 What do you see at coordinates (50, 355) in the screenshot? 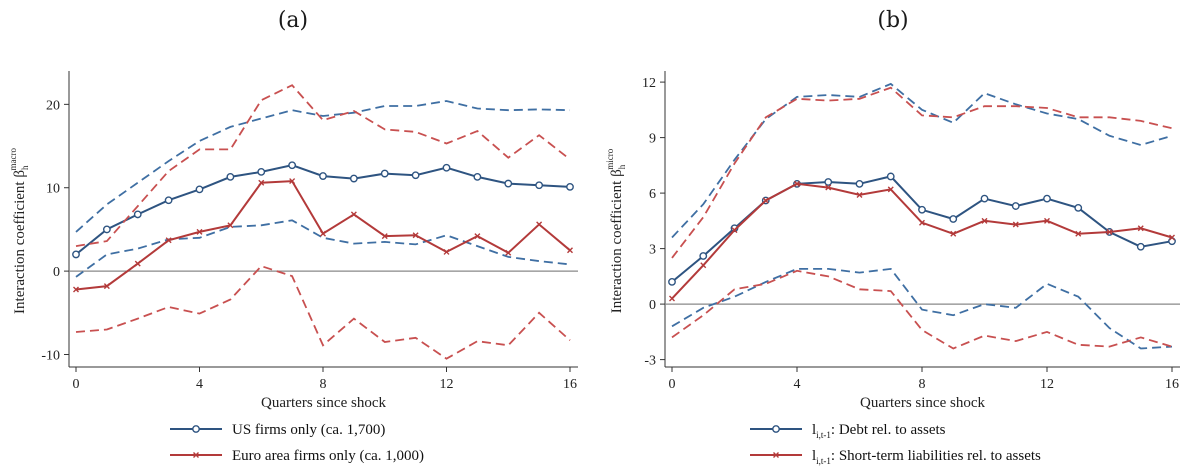
I see `y-tick-label: -10` at bounding box center [50, 355].